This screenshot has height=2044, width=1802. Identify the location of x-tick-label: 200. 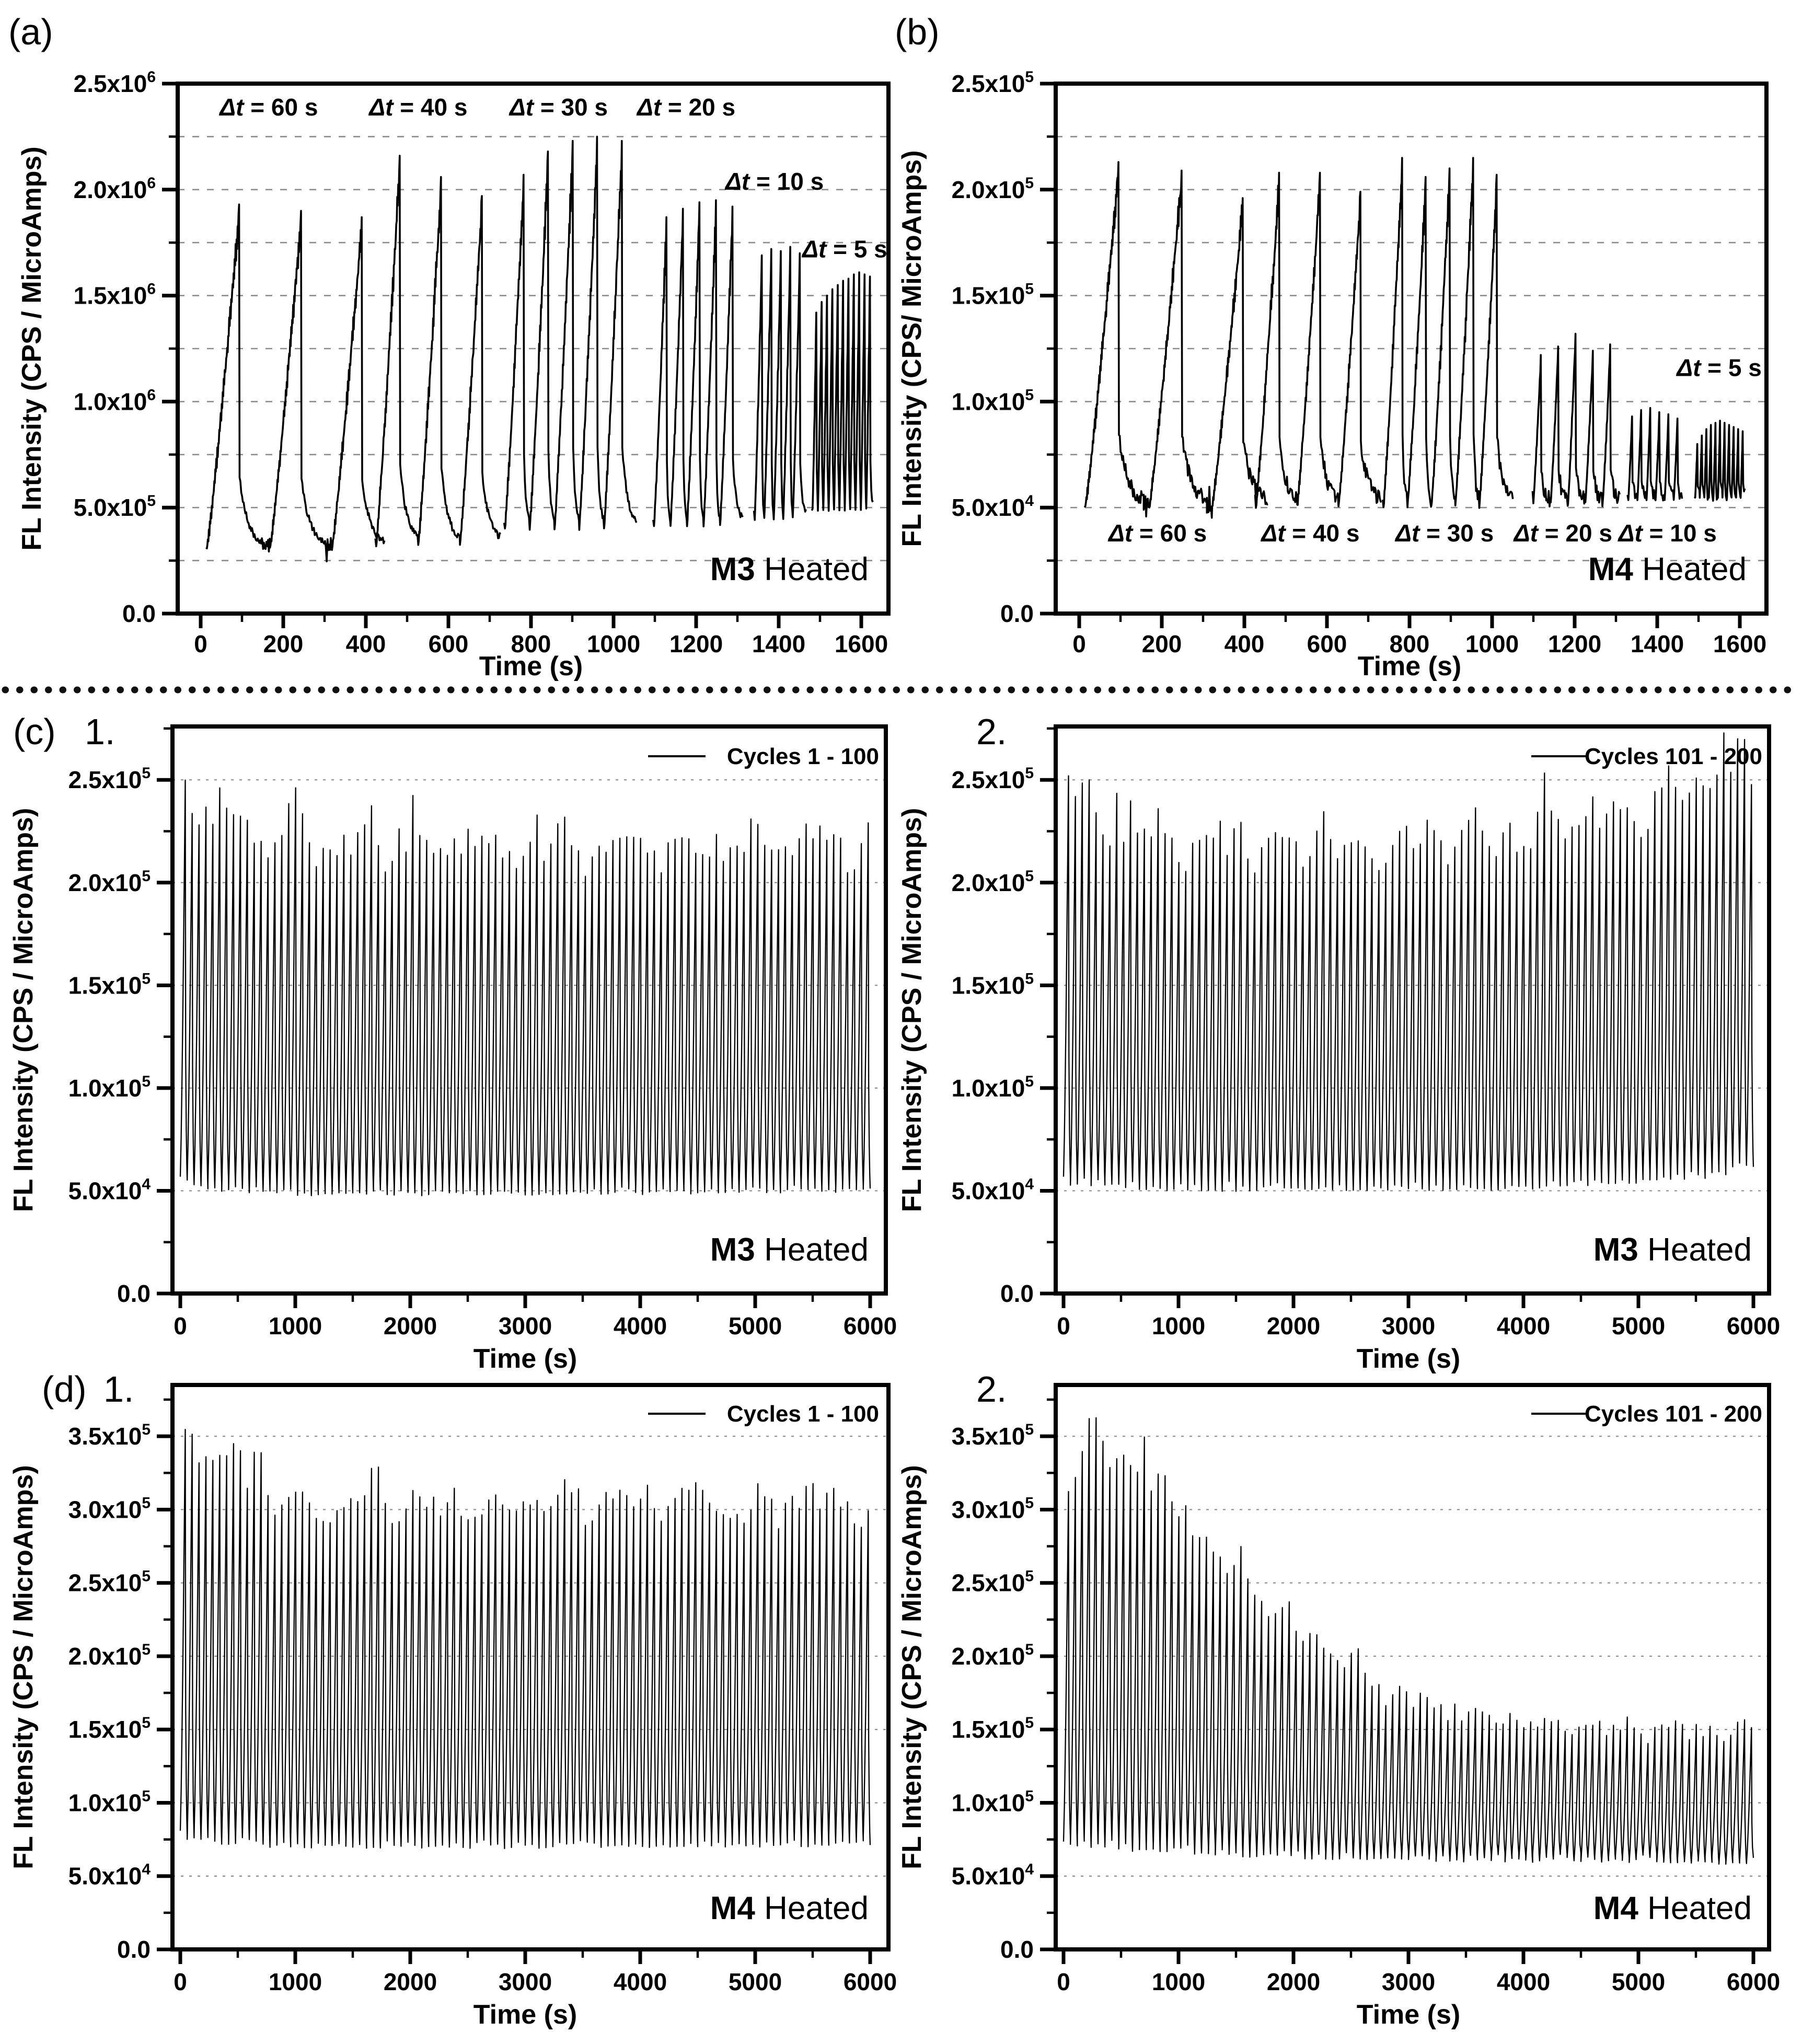
(1162, 643).